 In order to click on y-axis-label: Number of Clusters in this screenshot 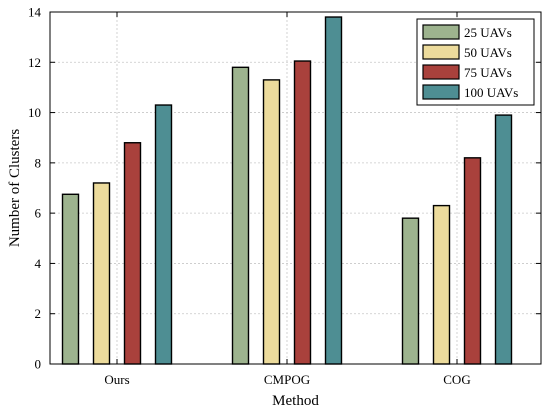, I will do `click(15, 188)`.